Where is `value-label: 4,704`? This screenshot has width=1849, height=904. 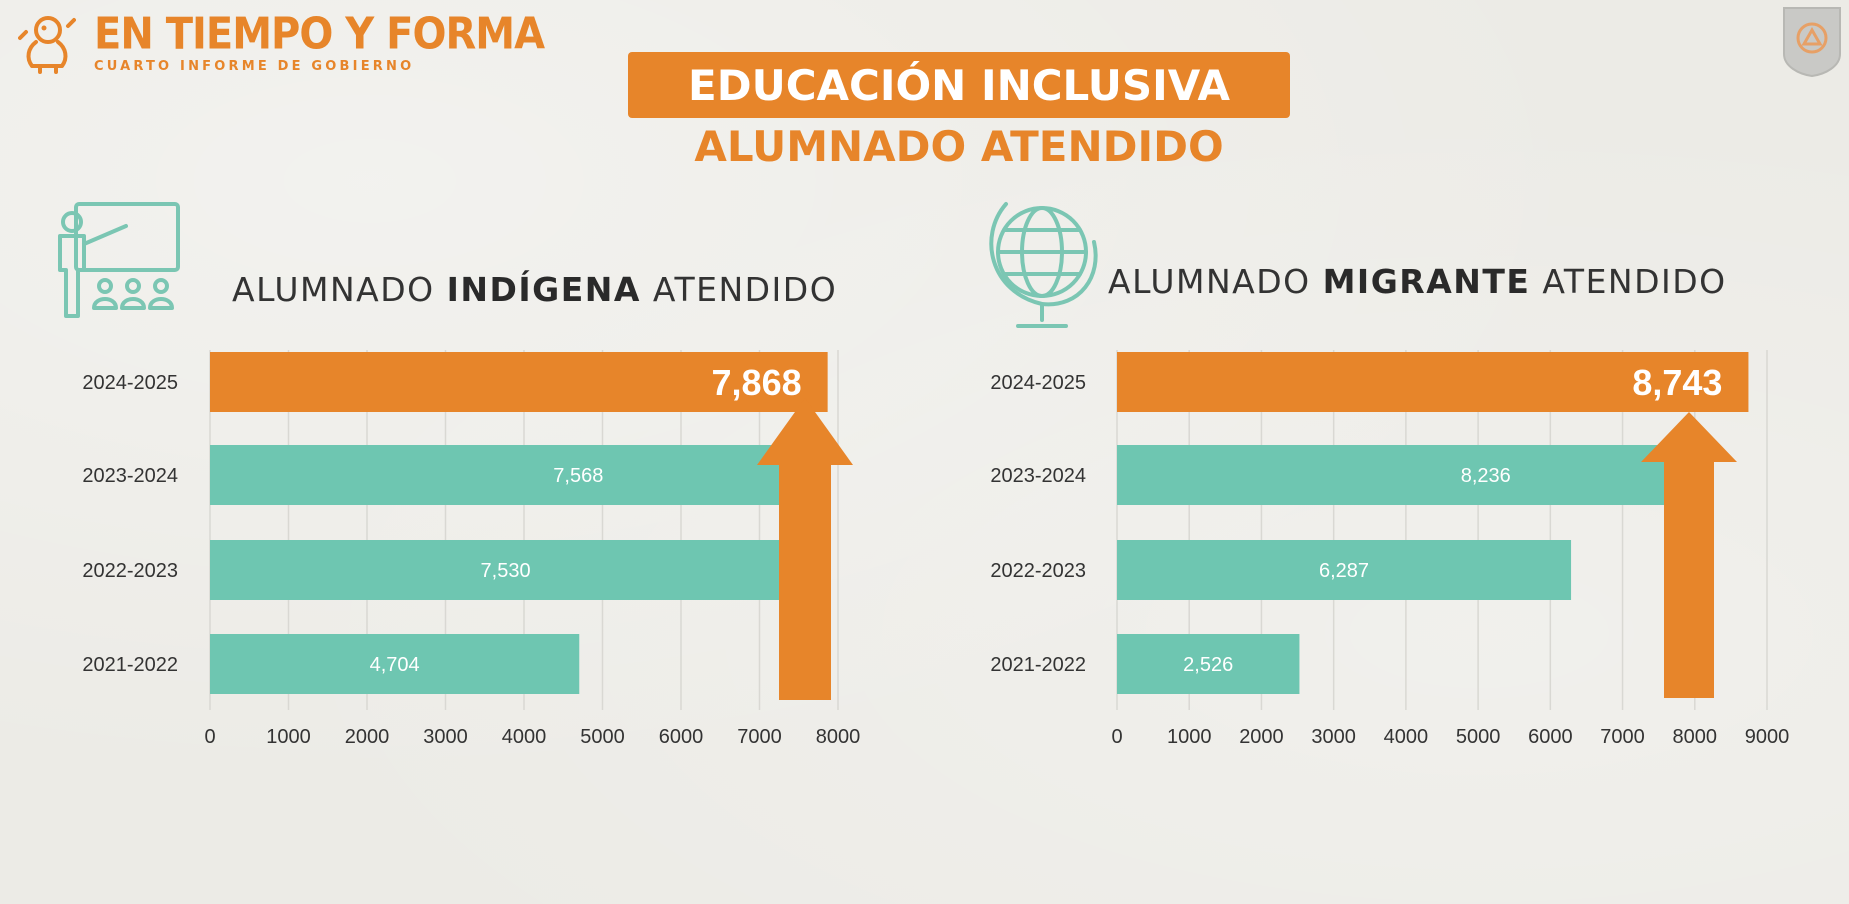 value-label: 4,704 is located at coordinates (395, 665).